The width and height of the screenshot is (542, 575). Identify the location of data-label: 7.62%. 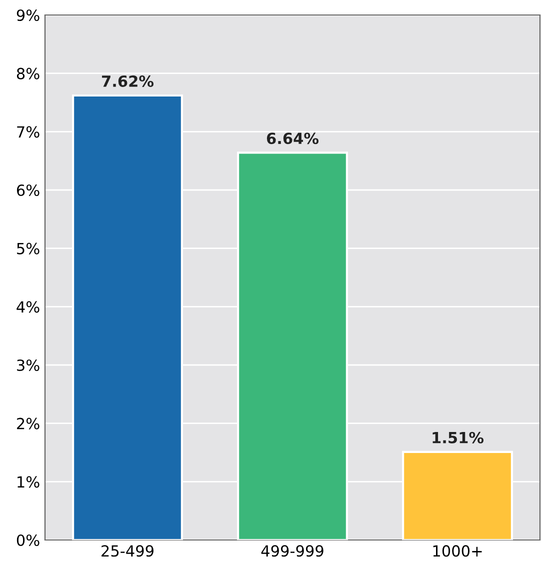
(128, 81).